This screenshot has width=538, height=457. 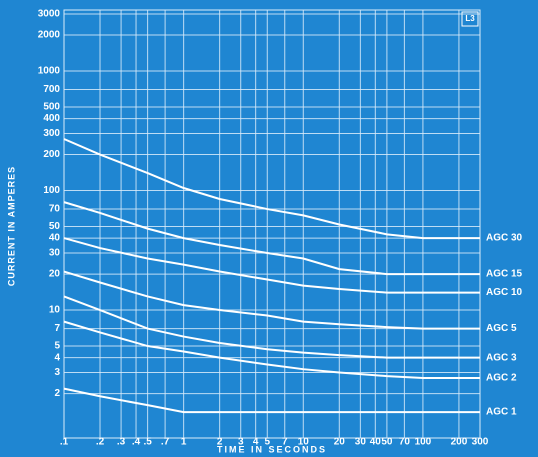 I want to click on y-tick-label: 300, so click(x=51, y=133).